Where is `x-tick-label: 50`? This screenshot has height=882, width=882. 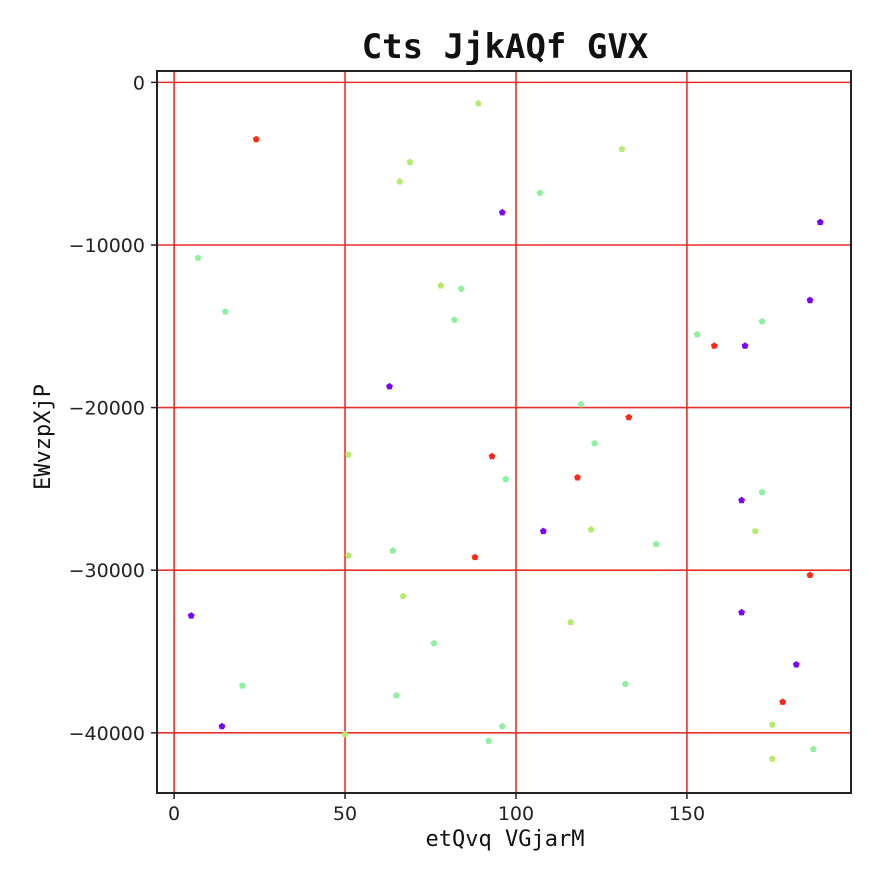
x-tick-label: 50 is located at coordinates (345, 814).